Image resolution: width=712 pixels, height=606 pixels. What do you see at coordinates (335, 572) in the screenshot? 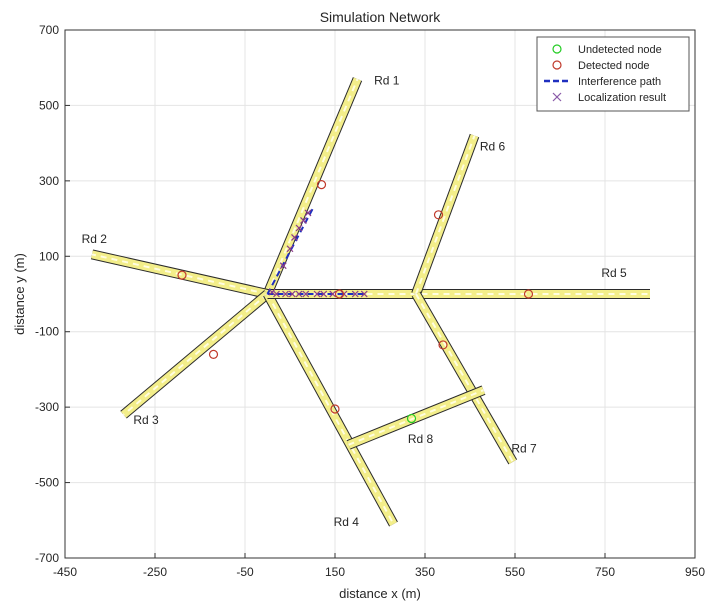
I see `x-tick-label: 150` at bounding box center [335, 572].